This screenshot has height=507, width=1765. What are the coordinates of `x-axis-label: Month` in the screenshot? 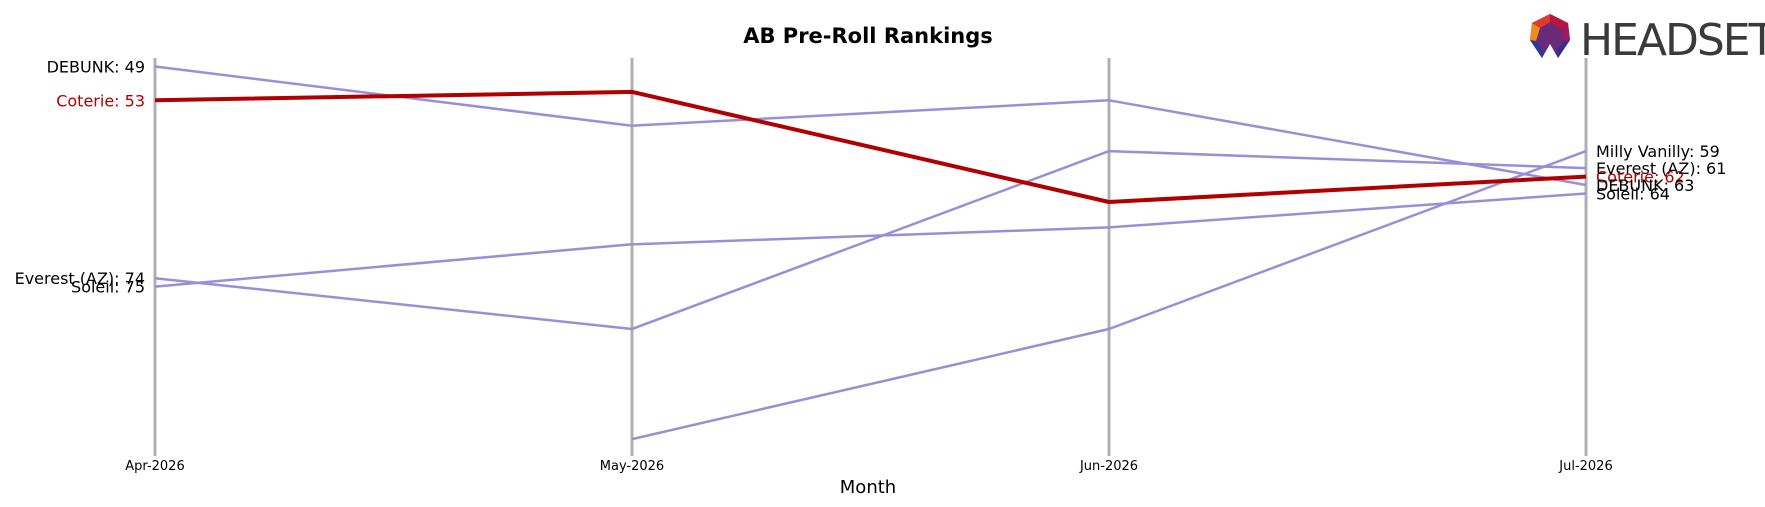 It's located at (868, 487).